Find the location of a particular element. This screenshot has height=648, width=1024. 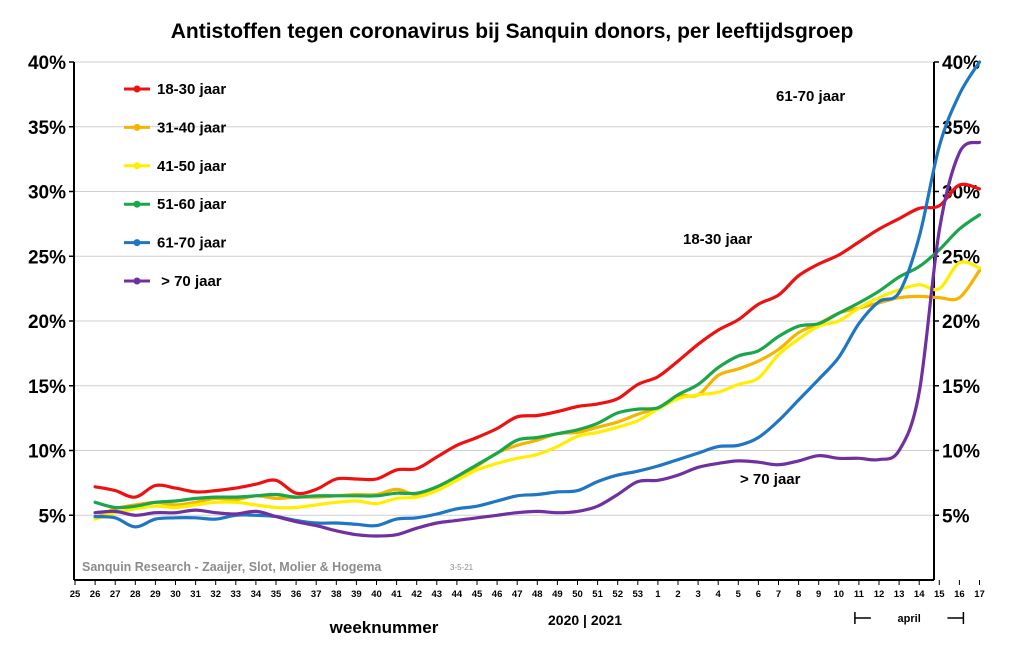

x-tick-label: 27 is located at coordinates (115, 594).